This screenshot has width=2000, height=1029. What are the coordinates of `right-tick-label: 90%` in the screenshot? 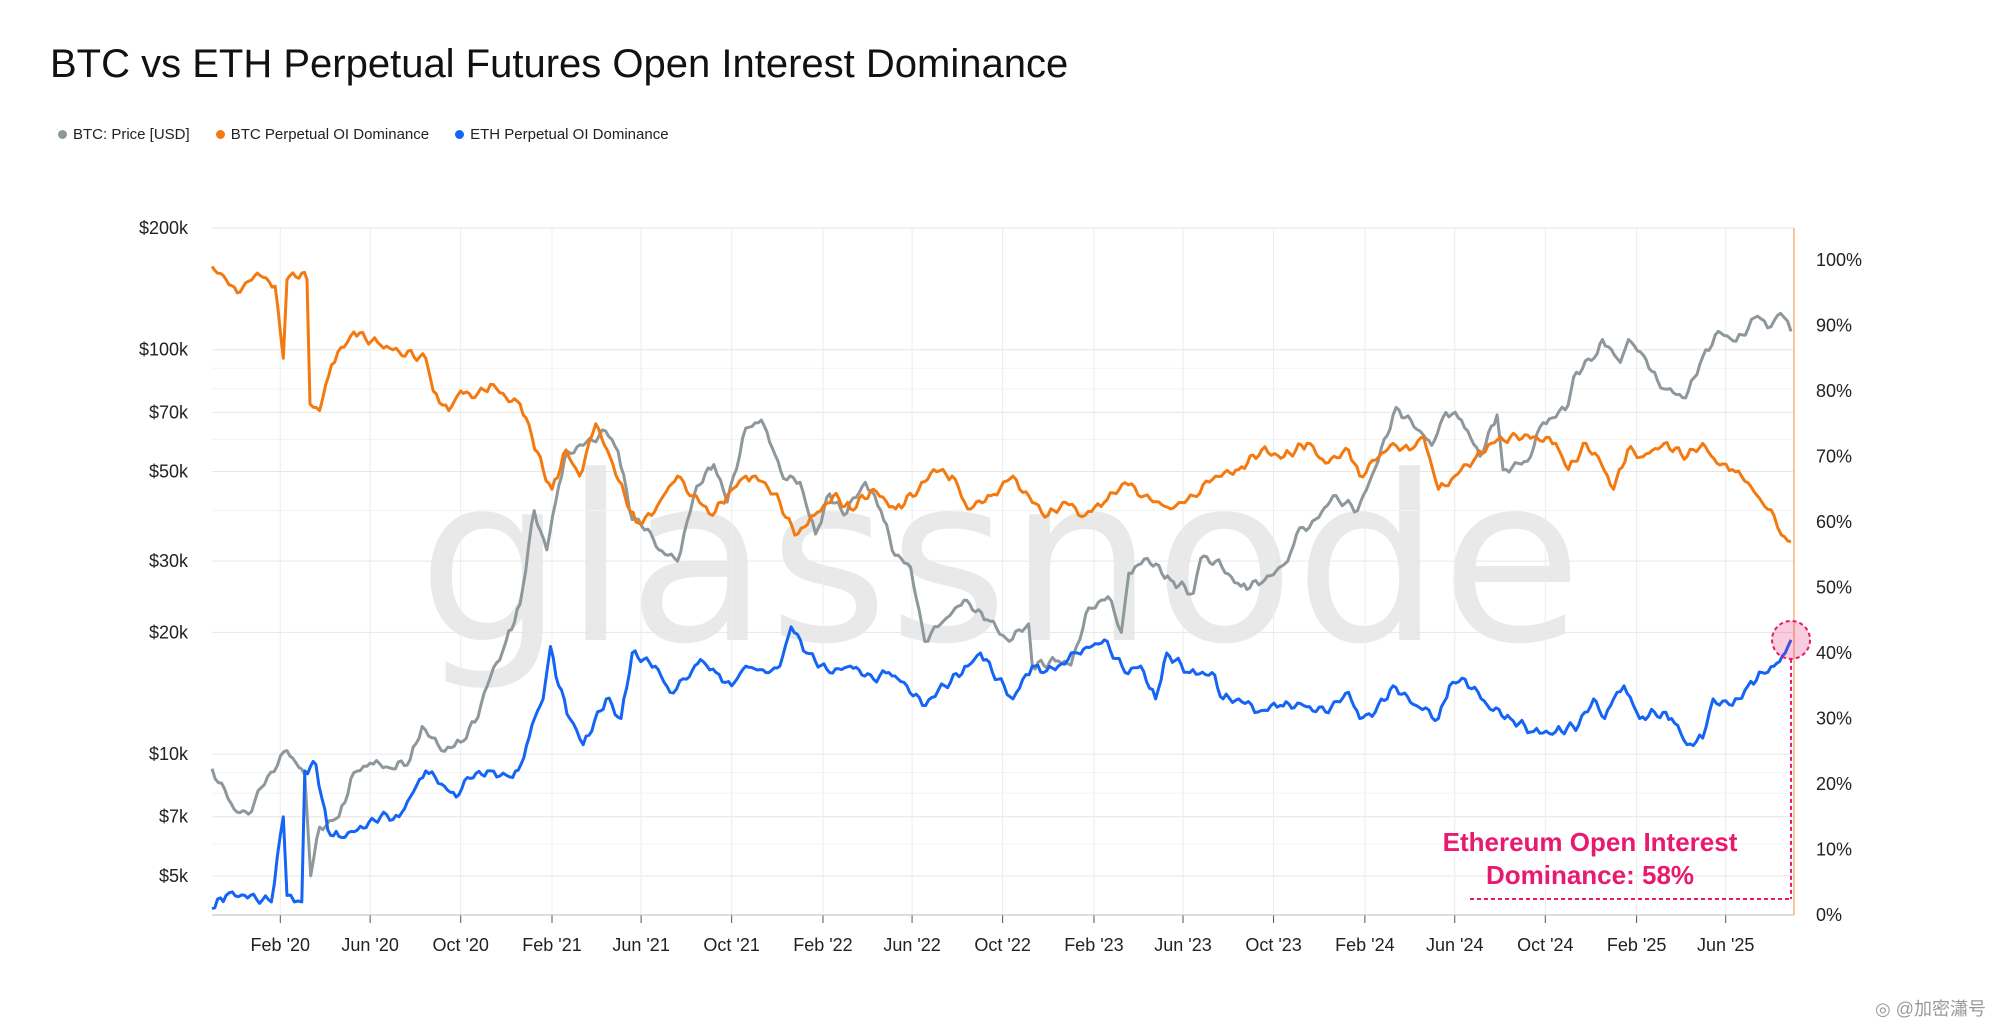 It's located at (1834, 326).